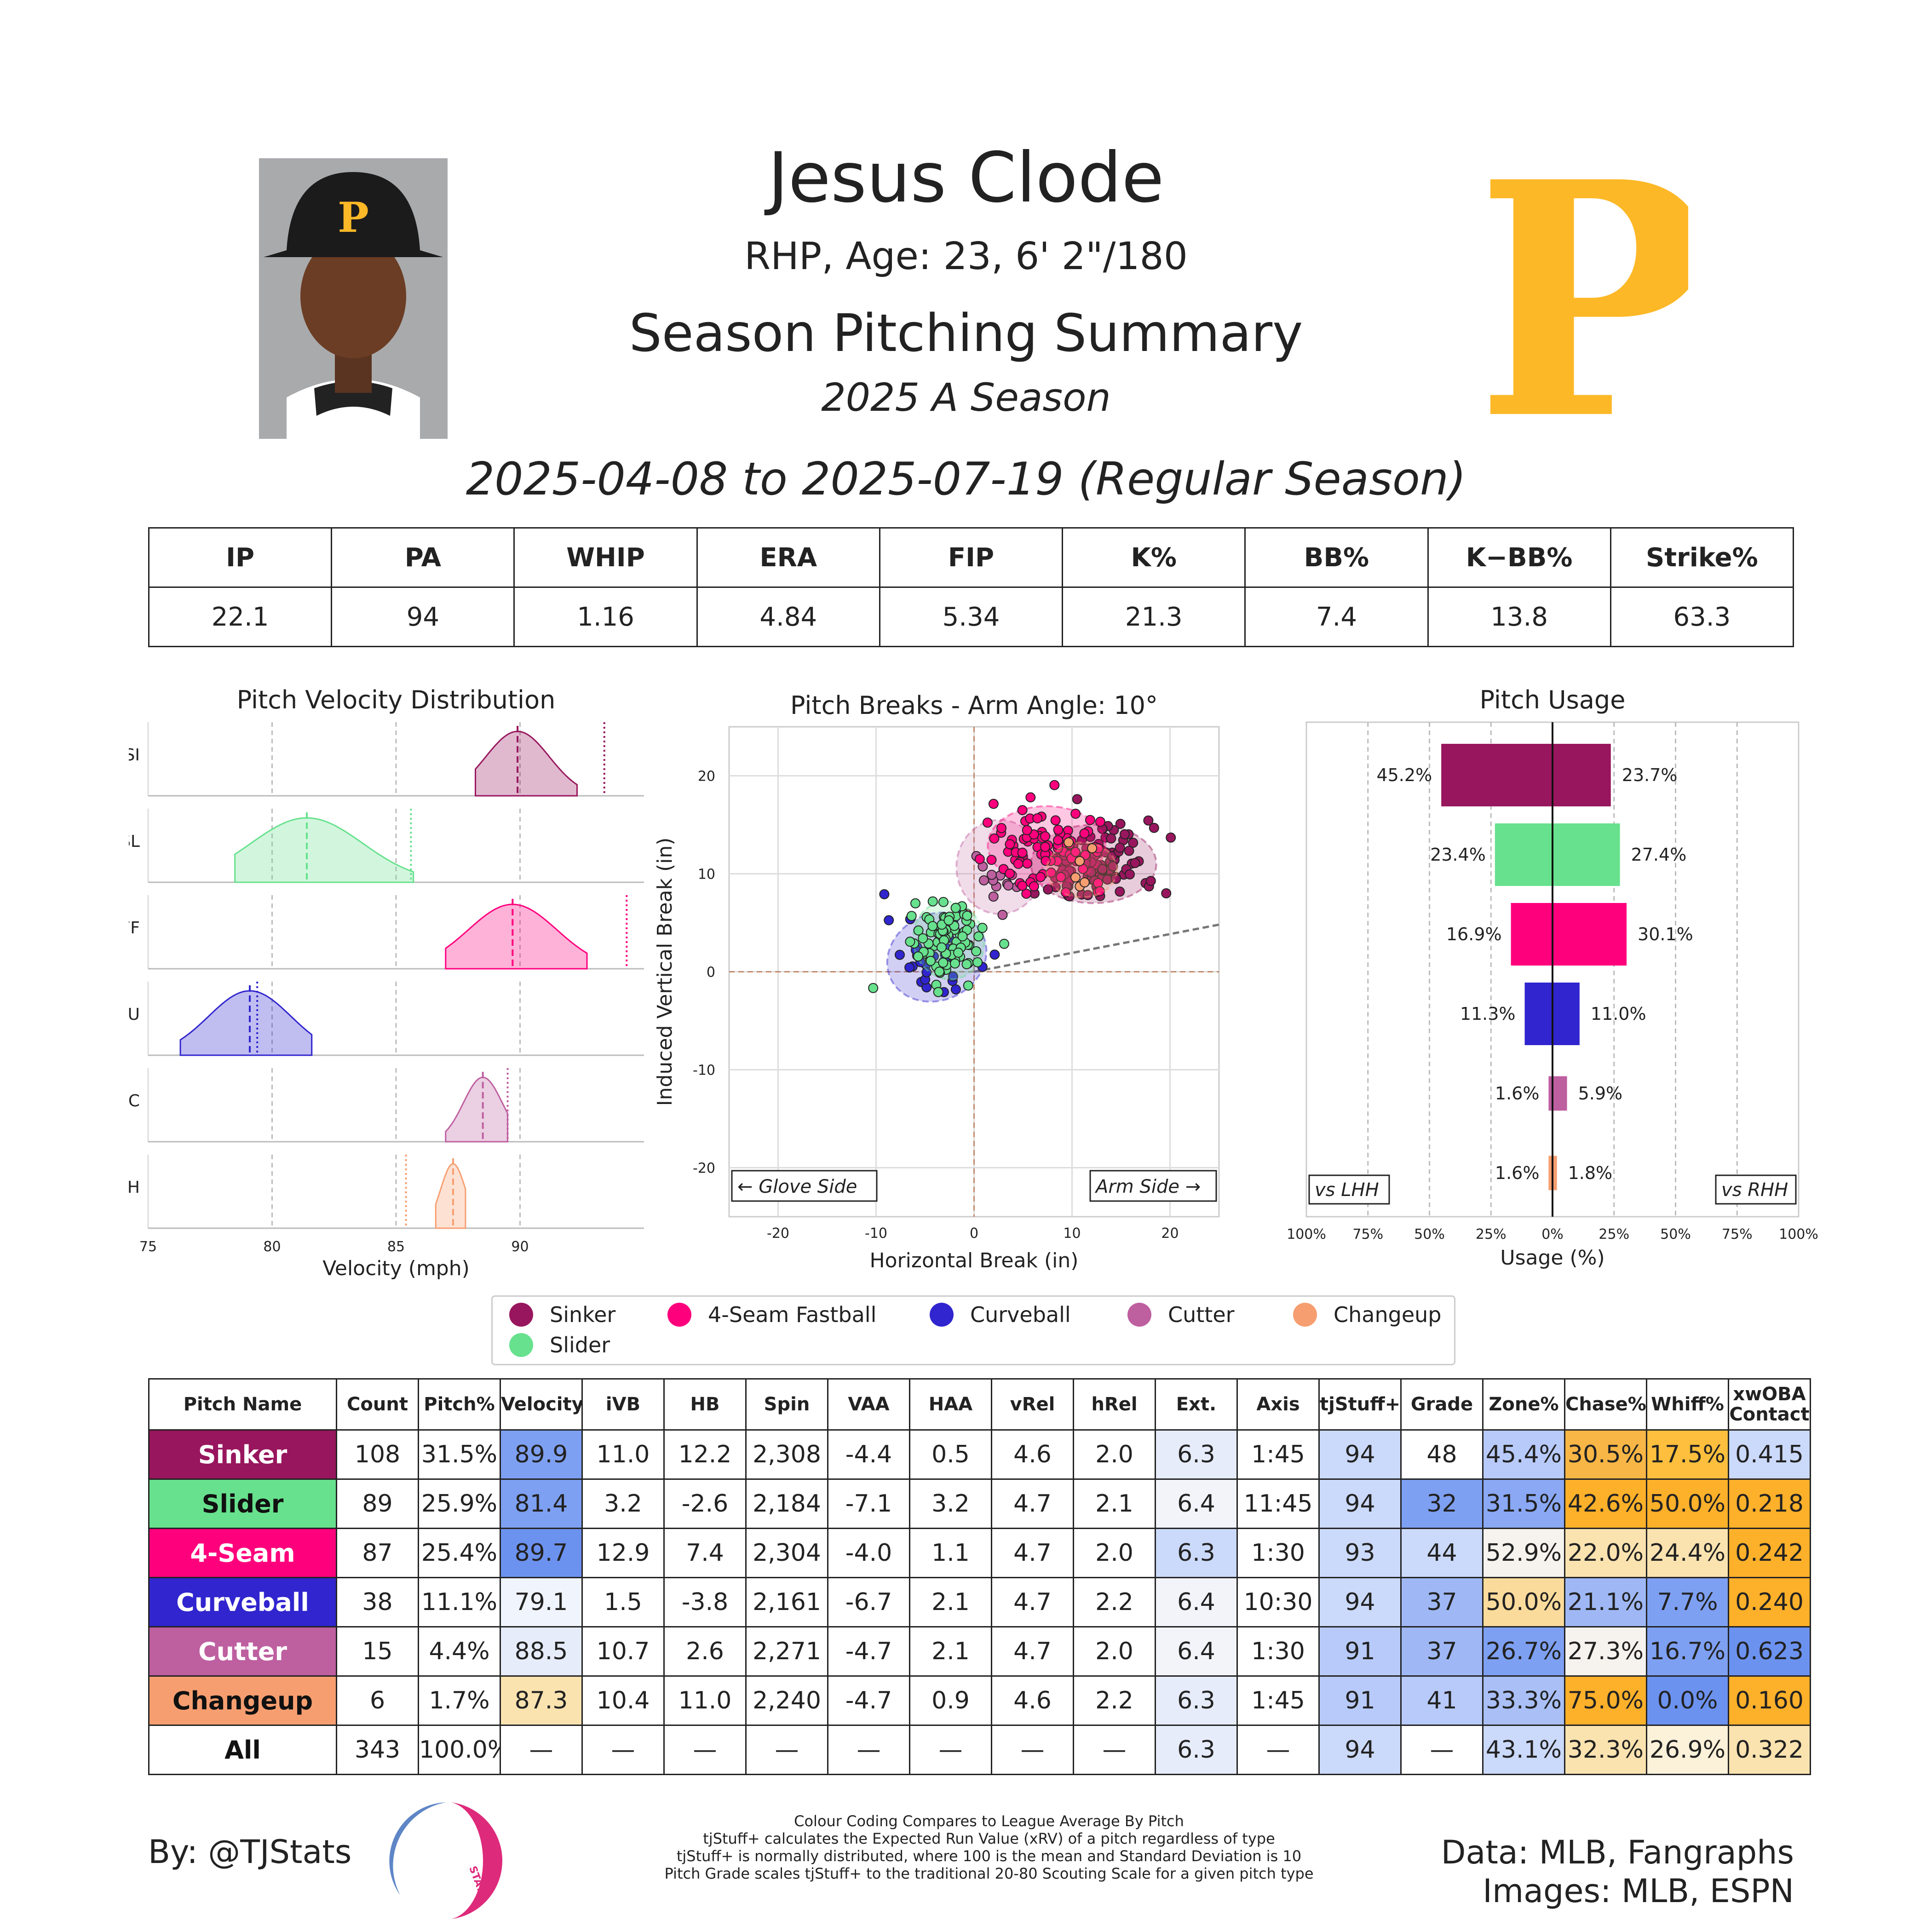 This screenshot has width=1932, height=1932. Describe the element at coordinates (966, 333) in the screenshot. I see `report-title: Season Pitching Summary` at that location.